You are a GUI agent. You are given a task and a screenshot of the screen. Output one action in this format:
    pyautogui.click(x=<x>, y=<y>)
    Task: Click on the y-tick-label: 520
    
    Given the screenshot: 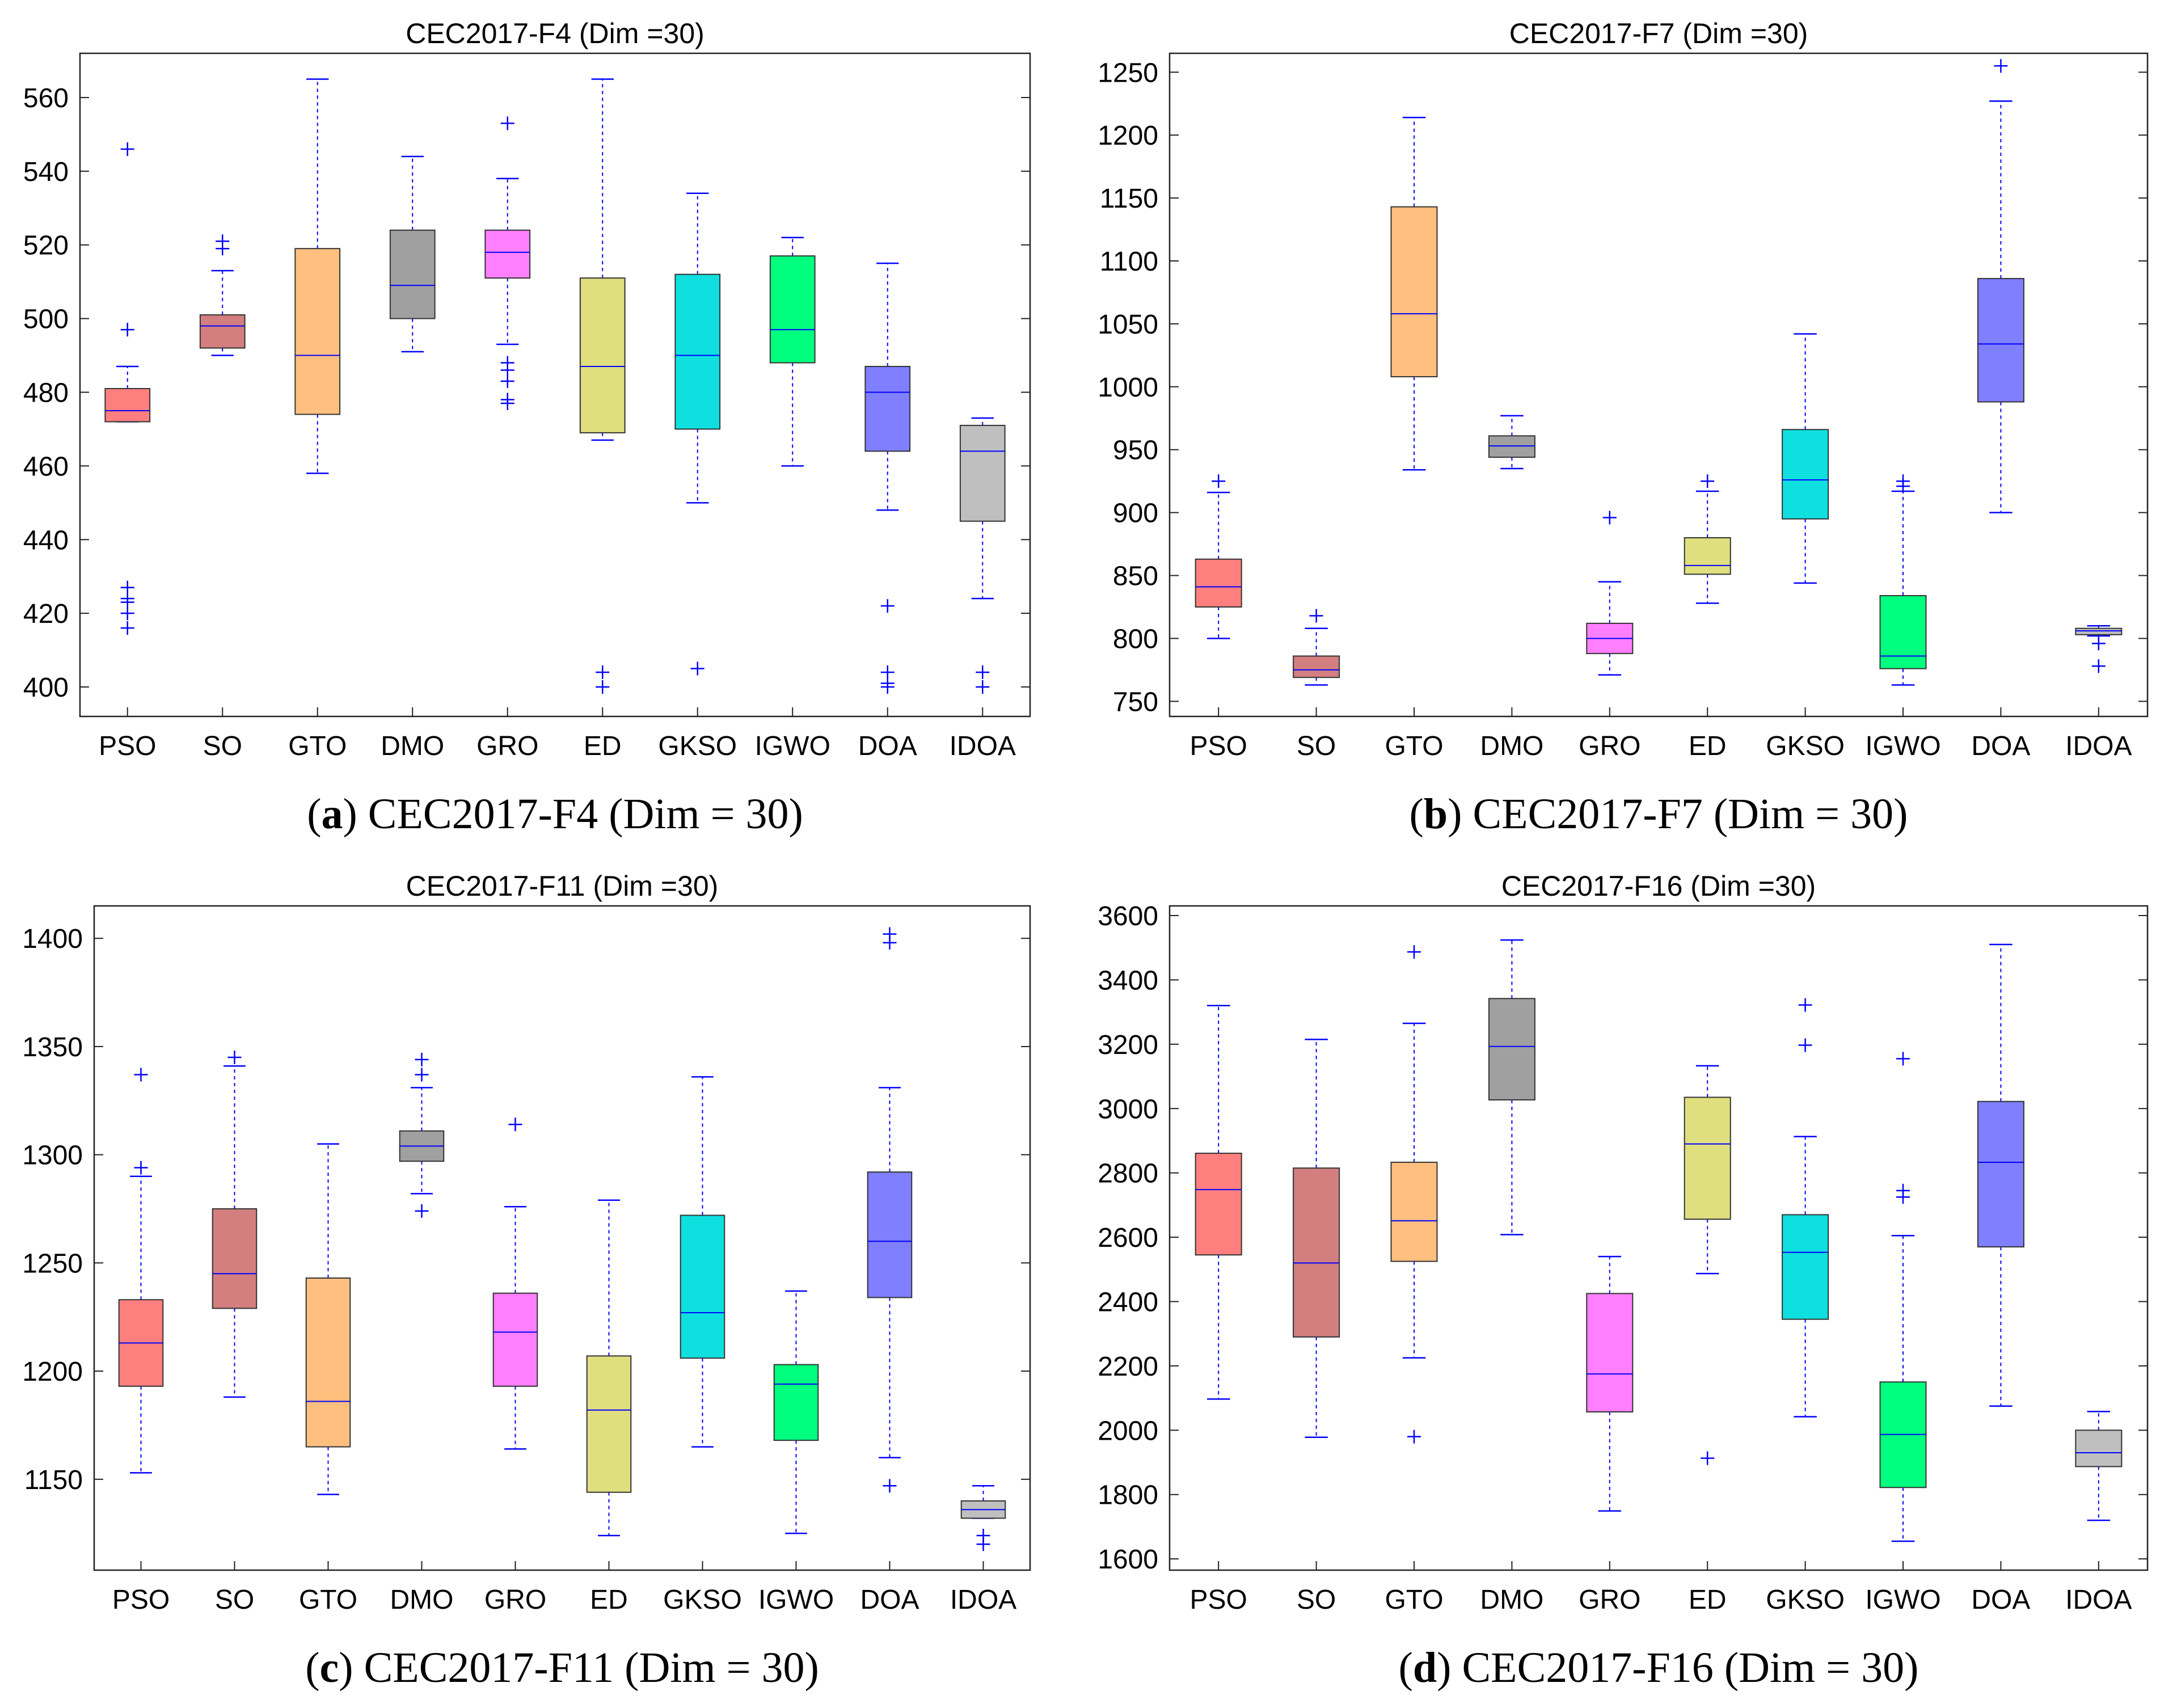 What is the action you would take?
    pyautogui.click(x=46, y=246)
    